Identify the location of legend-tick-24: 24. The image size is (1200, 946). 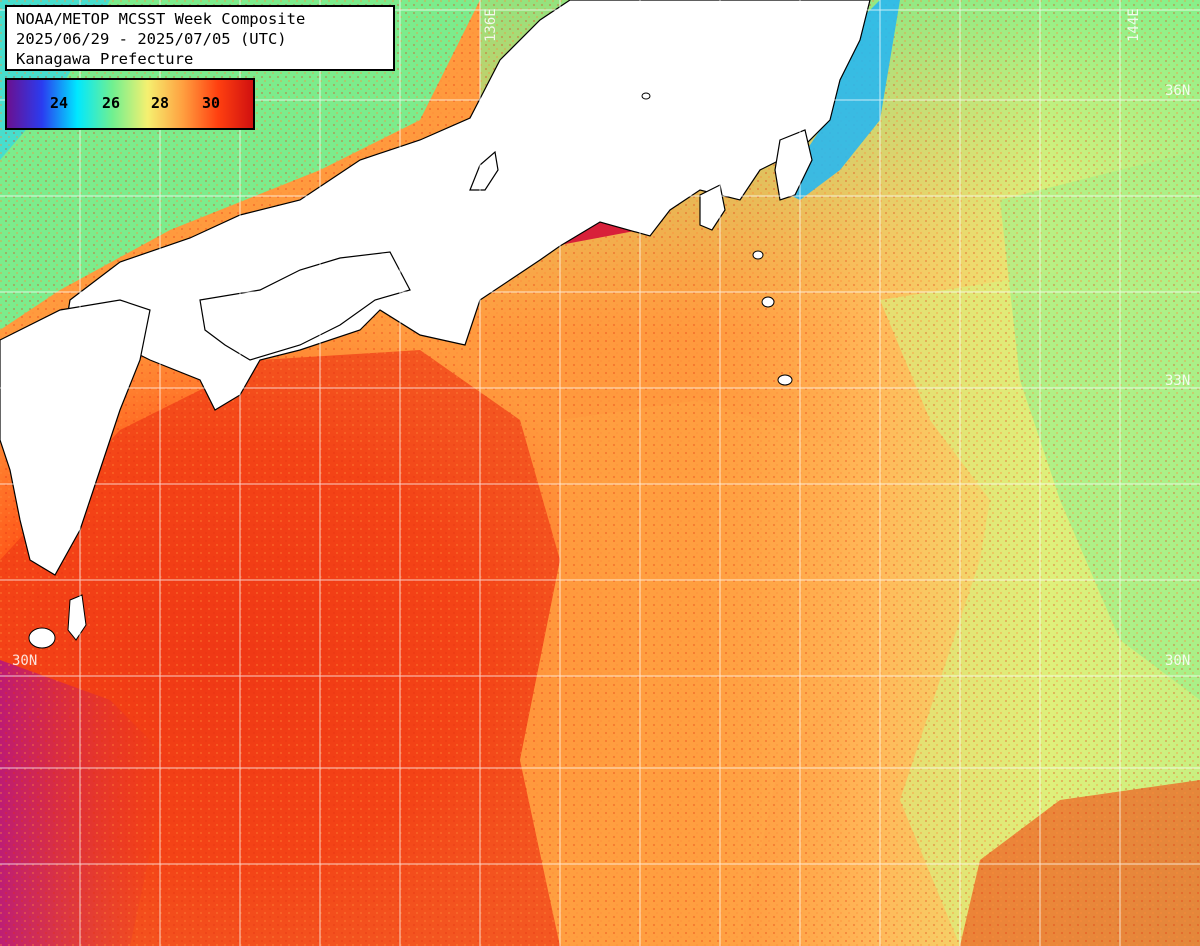
(59, 103).